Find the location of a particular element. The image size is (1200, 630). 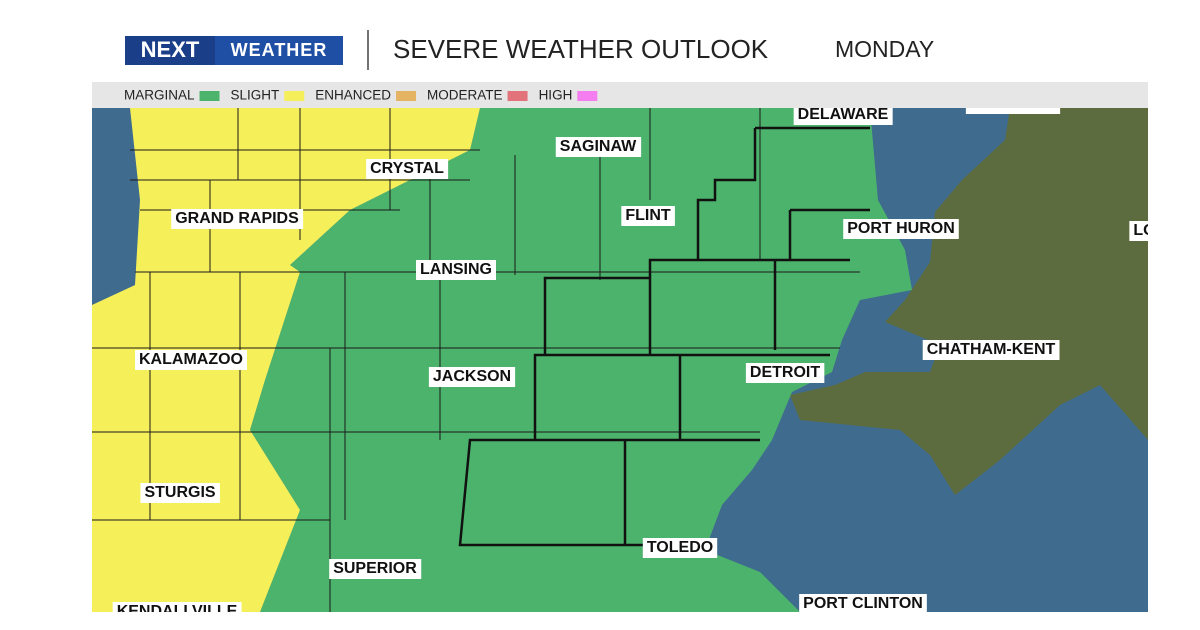

city-label: DELAWARE is located at coordinates (843, 114).